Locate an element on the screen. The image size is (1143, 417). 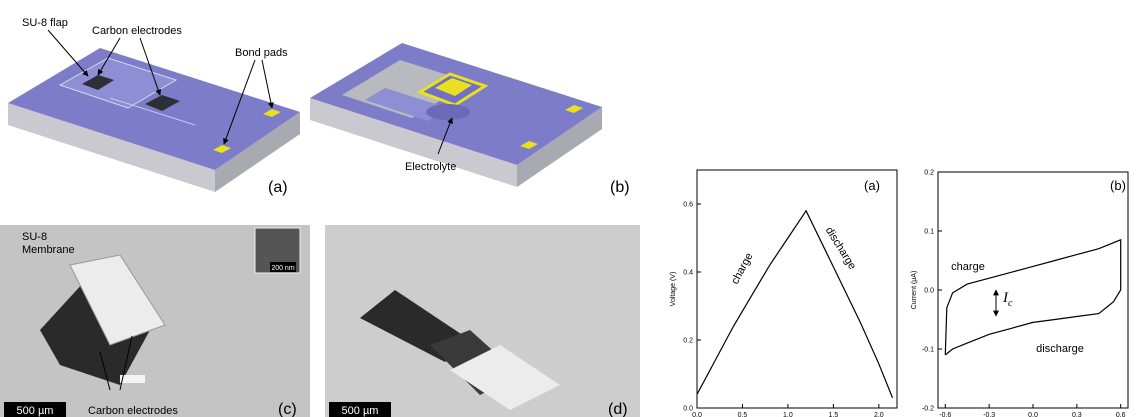
y-axis-label: Voltage (V) is located at coordinates (673, 289).